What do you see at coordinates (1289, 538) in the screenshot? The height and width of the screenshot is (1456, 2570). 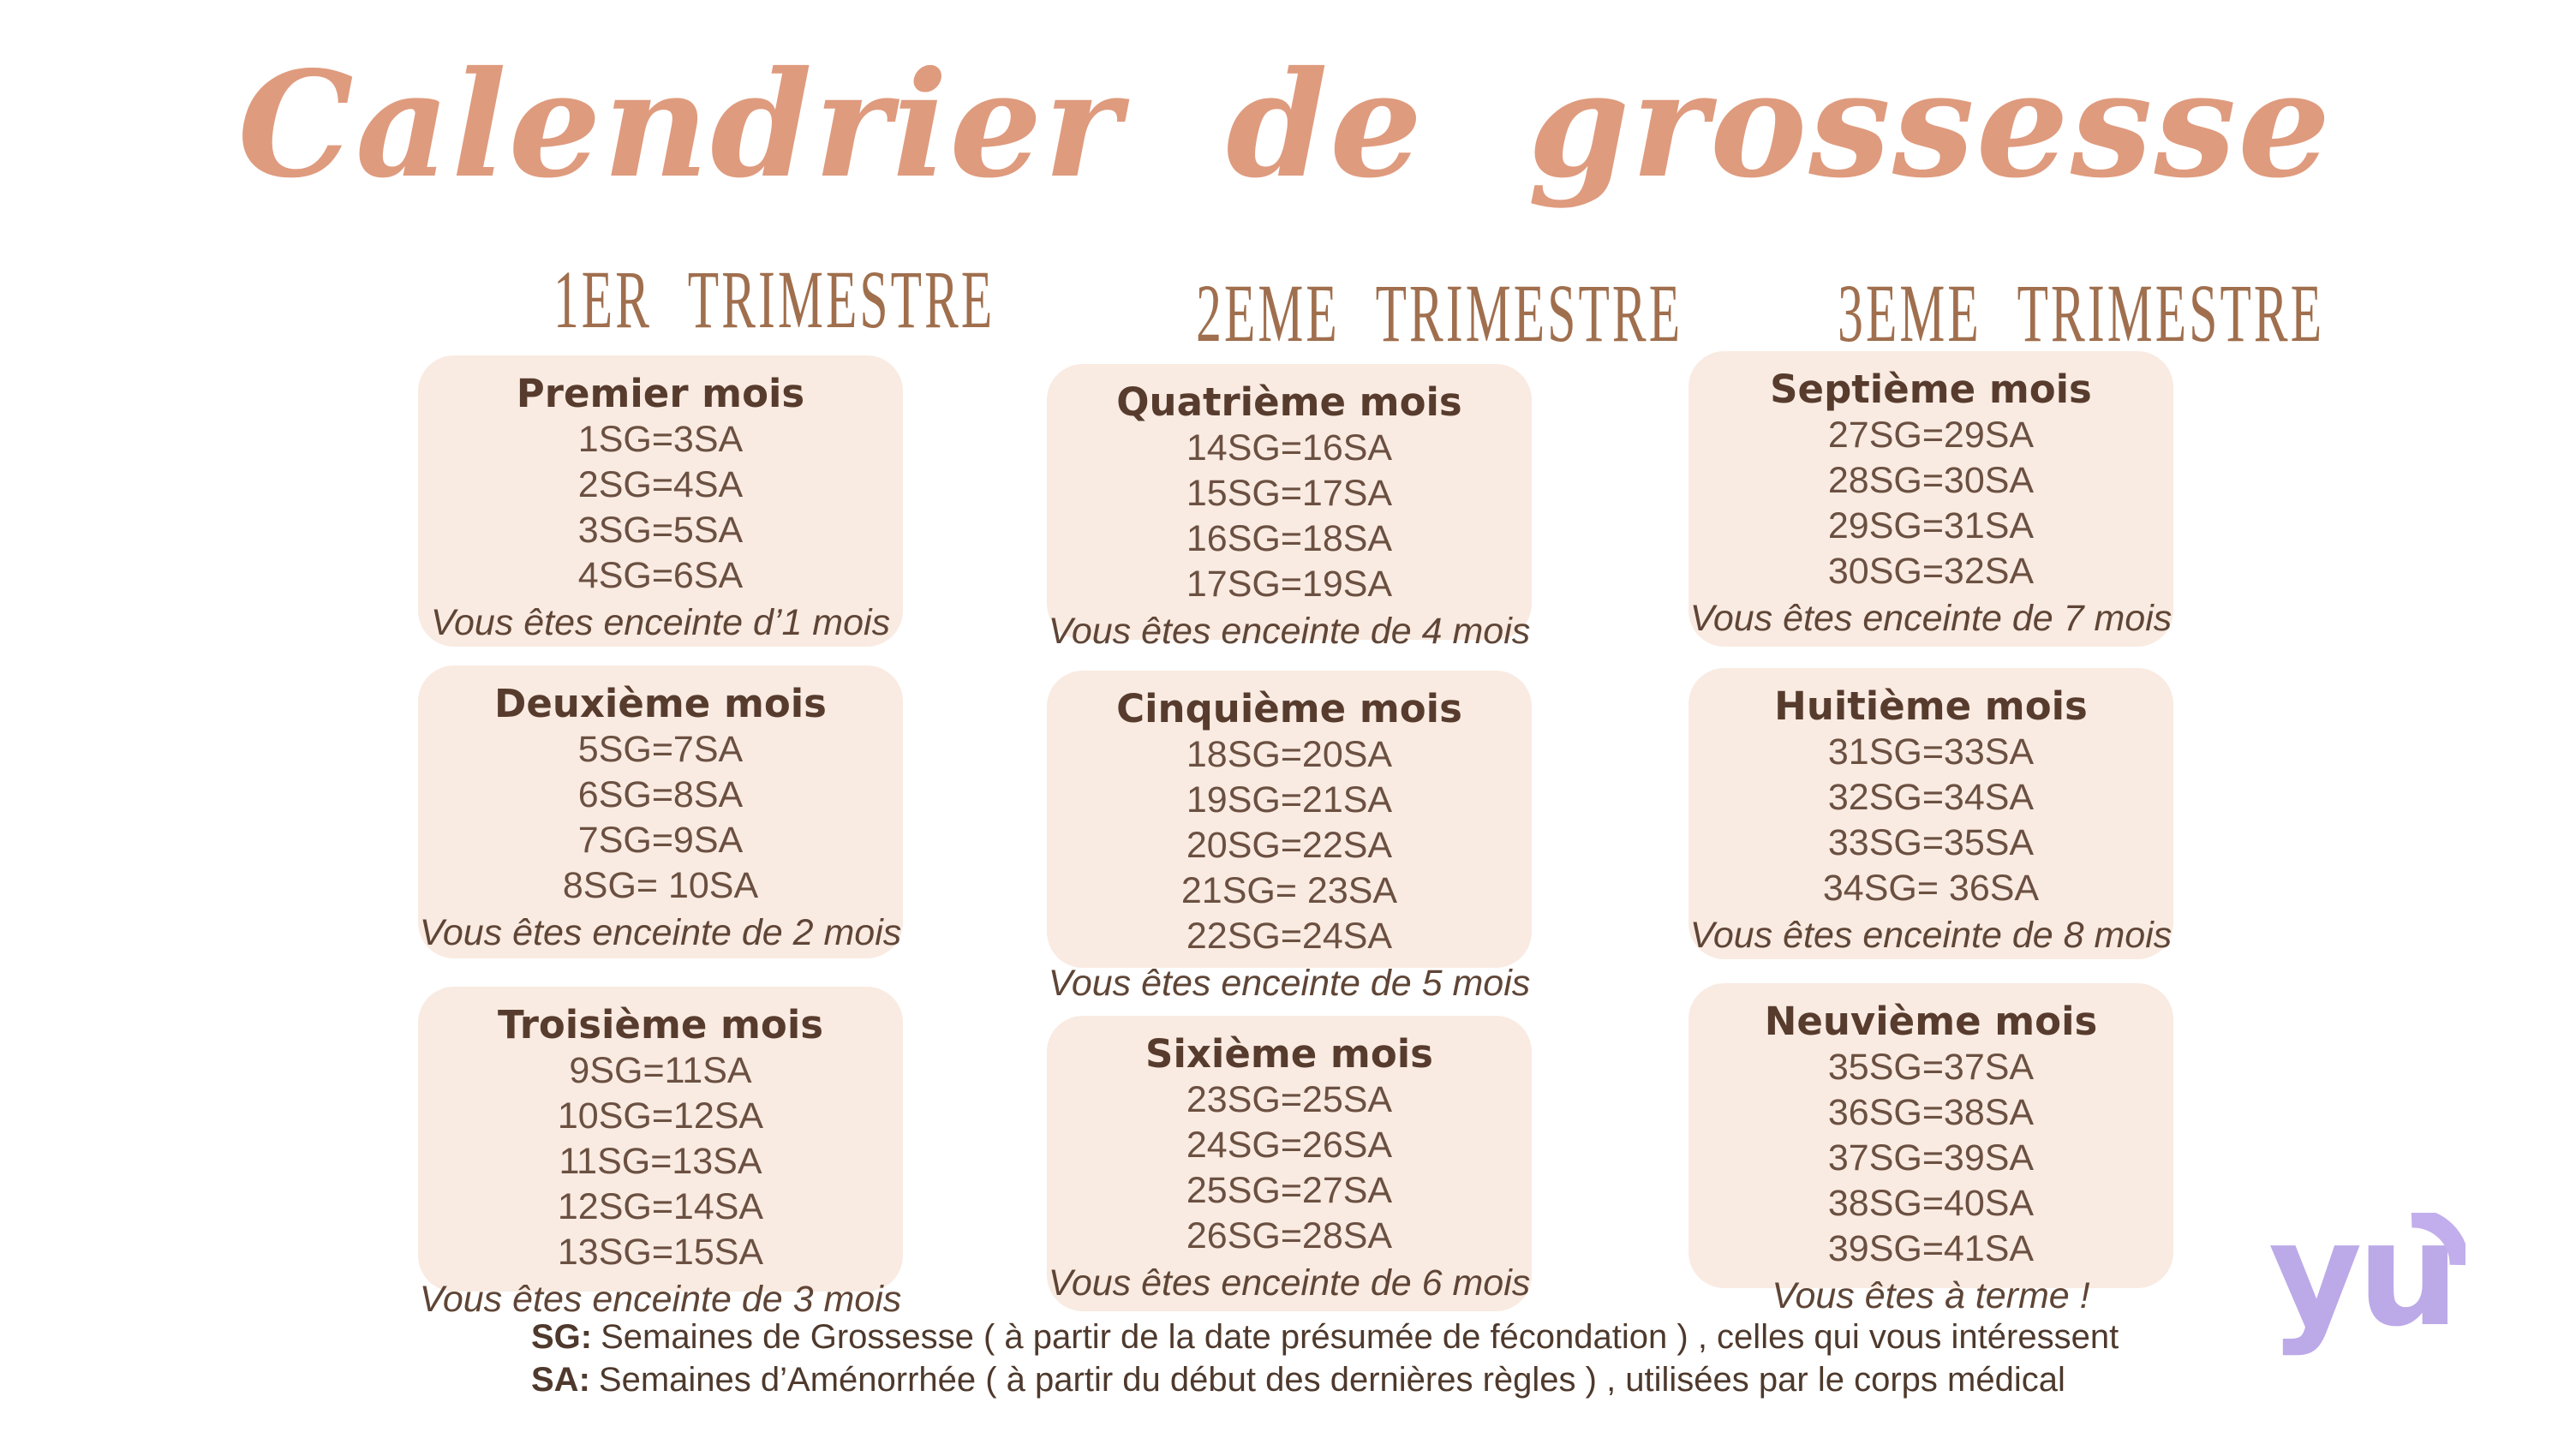 I see `sg-line: 16SG=18SA` at bounding box center [1289, 538].